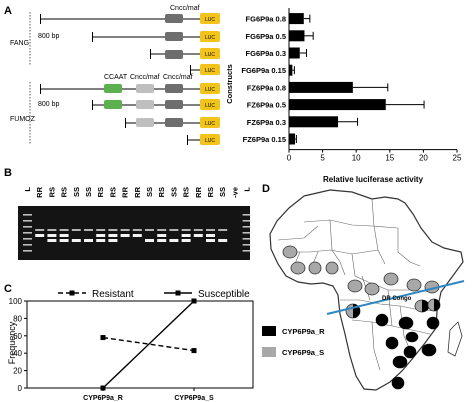  What do you see at coordinates (229, 84) in the screenshot?
I see `constructs-axis-label: Constructs` at bounding box center [229, 84].